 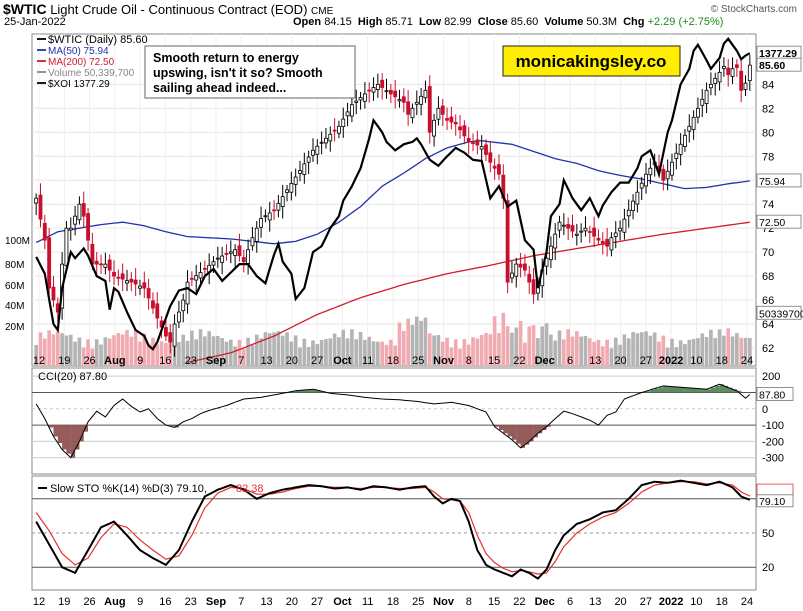 What do you see at coordinates (418, 602) in the screenshot?
I see `bottom-x-tick-label: 25` at bounding box center [418, 602].